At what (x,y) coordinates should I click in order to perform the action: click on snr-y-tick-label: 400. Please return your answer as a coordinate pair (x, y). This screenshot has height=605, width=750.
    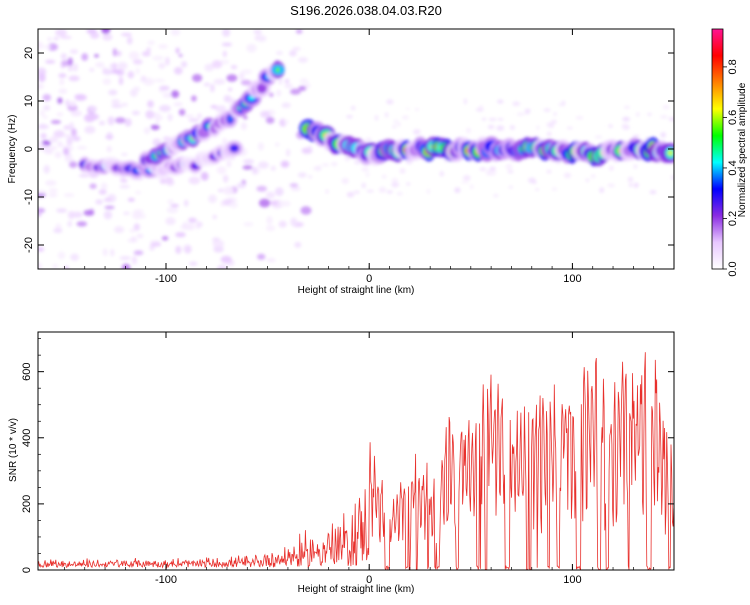
    Looking at the image, I should click on (27, 438).